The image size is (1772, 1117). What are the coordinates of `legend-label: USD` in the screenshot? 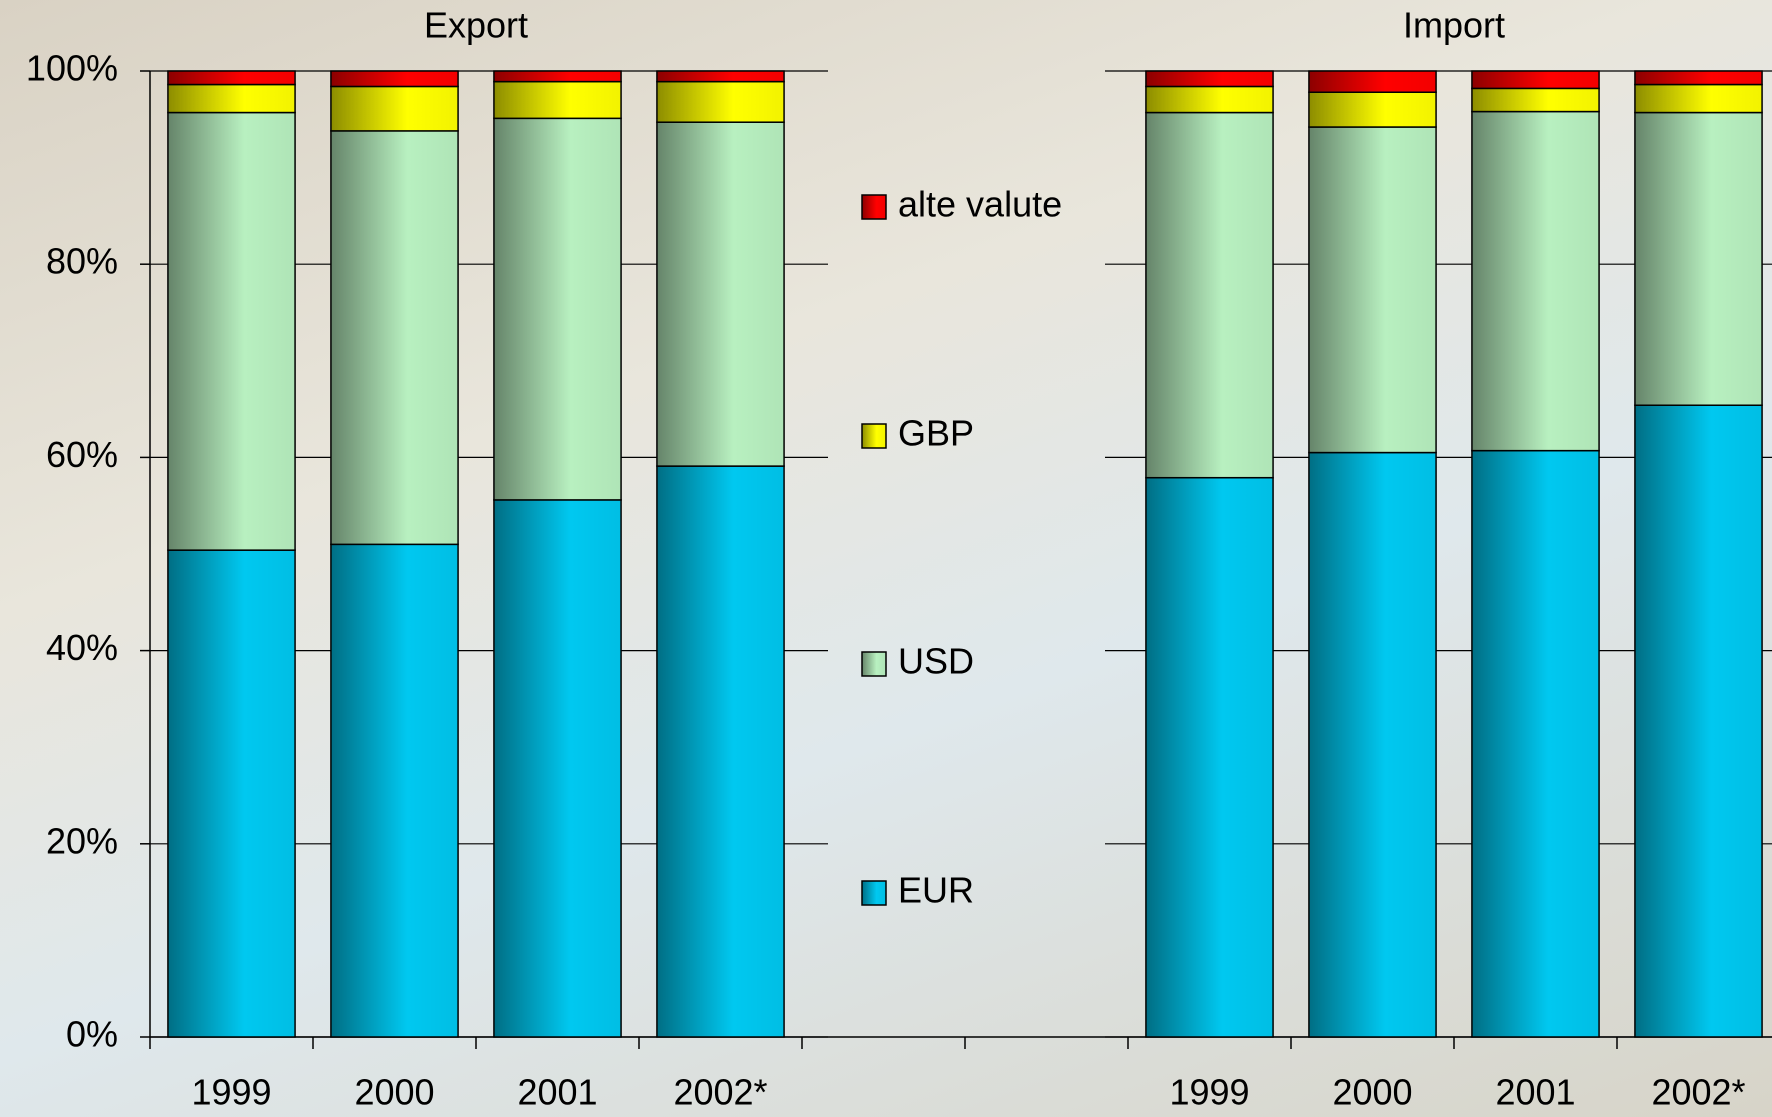 It's located at (936, 661).